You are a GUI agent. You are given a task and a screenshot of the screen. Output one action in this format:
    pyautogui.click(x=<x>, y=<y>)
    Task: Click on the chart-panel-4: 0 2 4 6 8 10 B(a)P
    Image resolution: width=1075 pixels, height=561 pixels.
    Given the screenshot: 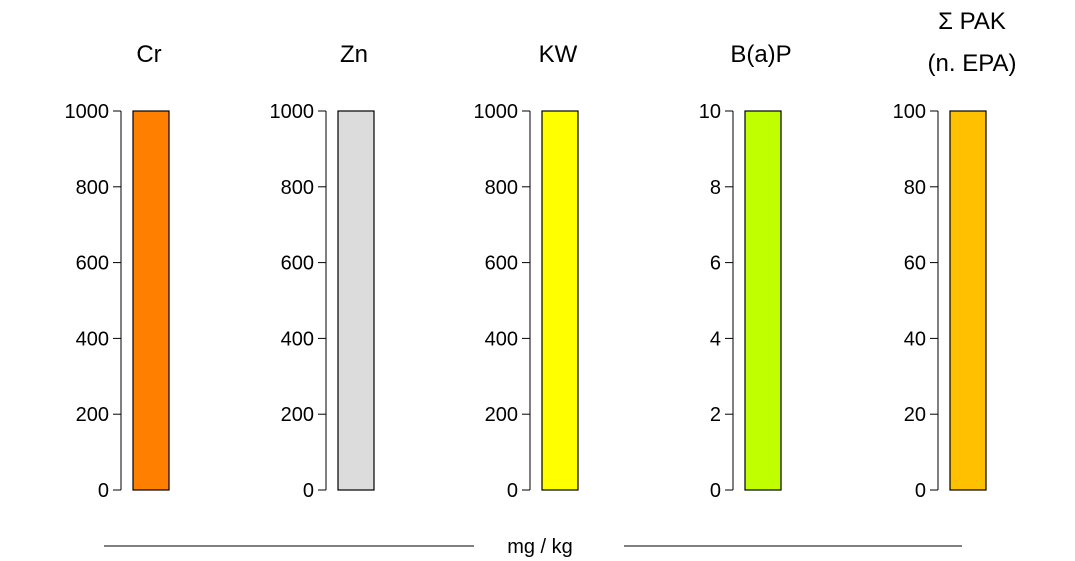 What is the action you would take?
    pyautogui.click(x=745, y=271)
    